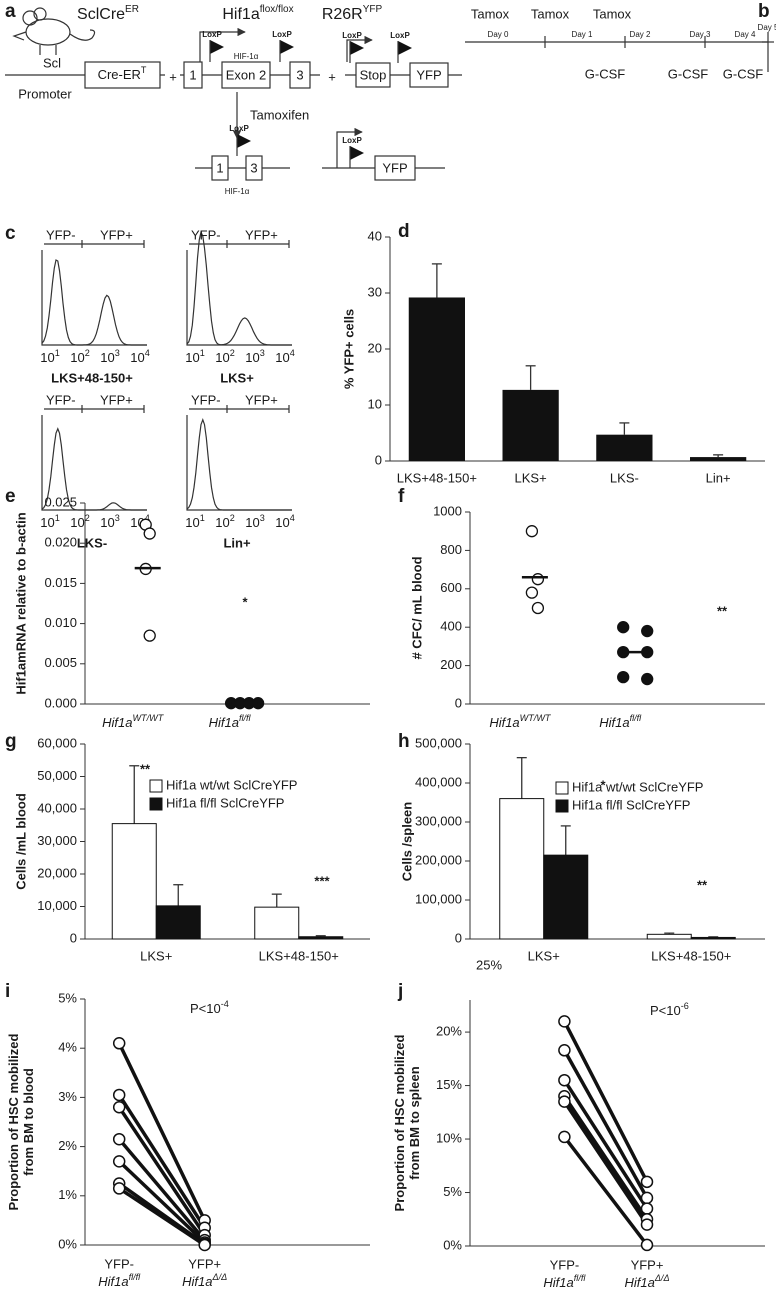  Describe the element at coordinates (691, 955) in the screenshot. I see `x-tick-label: LKS+48-150+` at that location.